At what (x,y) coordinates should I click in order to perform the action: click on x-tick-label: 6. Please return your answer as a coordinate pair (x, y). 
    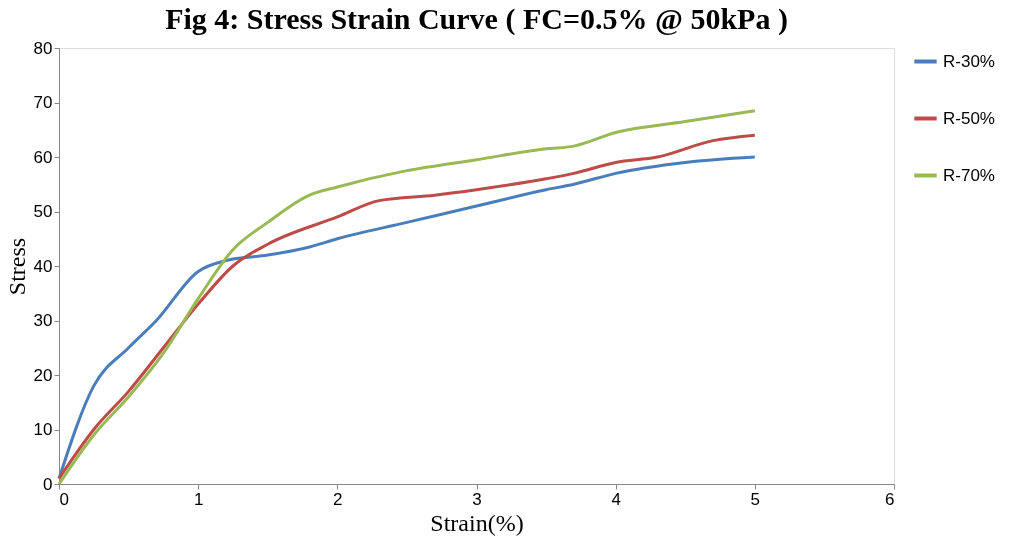
    Looking at the image, I should click on (890, 499).